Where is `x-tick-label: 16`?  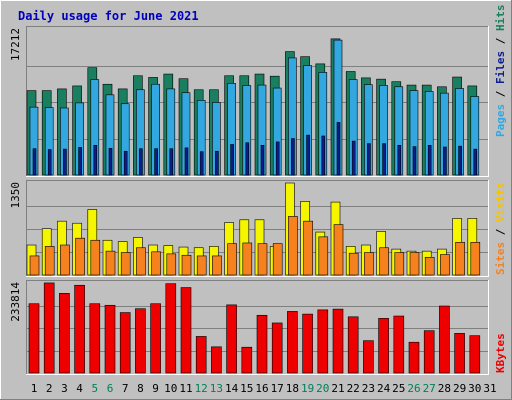 x-tick-label: 16 is located at coordinates (261, 388).